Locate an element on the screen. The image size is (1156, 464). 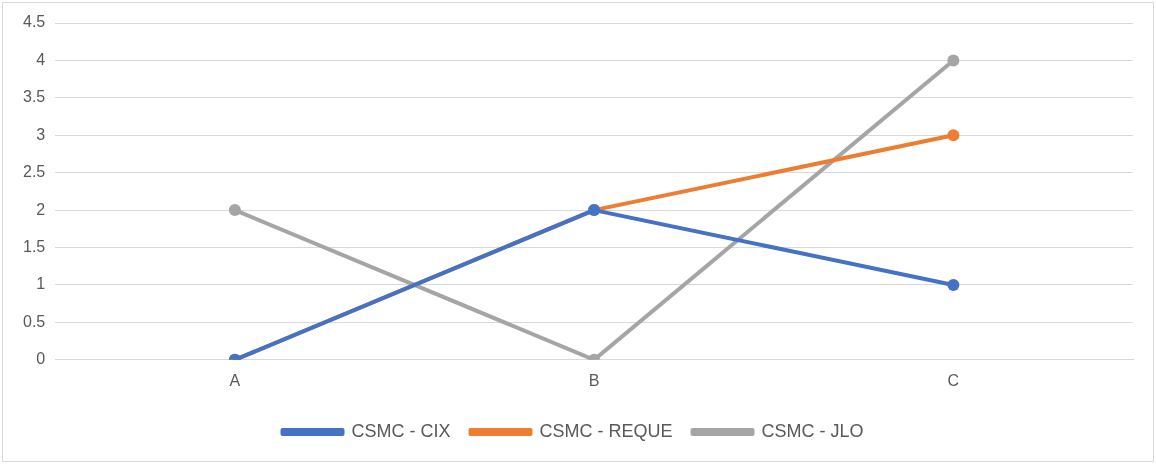
x-tick-label: A is located at coordinates (235, 380).